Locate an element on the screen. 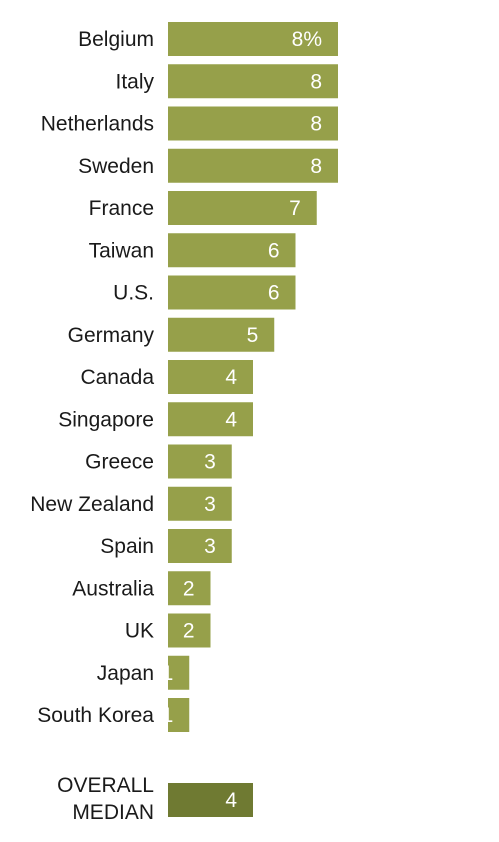 Image resolution: width=499 pixels, height=842 pixels. category-label-japan: Japan is located at coordinates (125, 673).